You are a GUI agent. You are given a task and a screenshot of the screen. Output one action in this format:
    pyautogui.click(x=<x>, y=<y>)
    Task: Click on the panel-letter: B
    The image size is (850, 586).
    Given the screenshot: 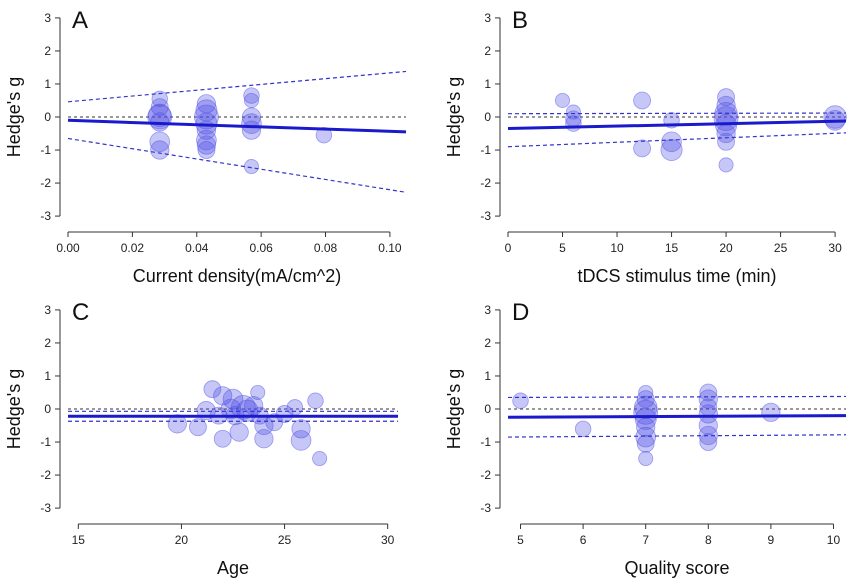 What is the action you would take?
    pyautogui.click(x=520, y=20)
    